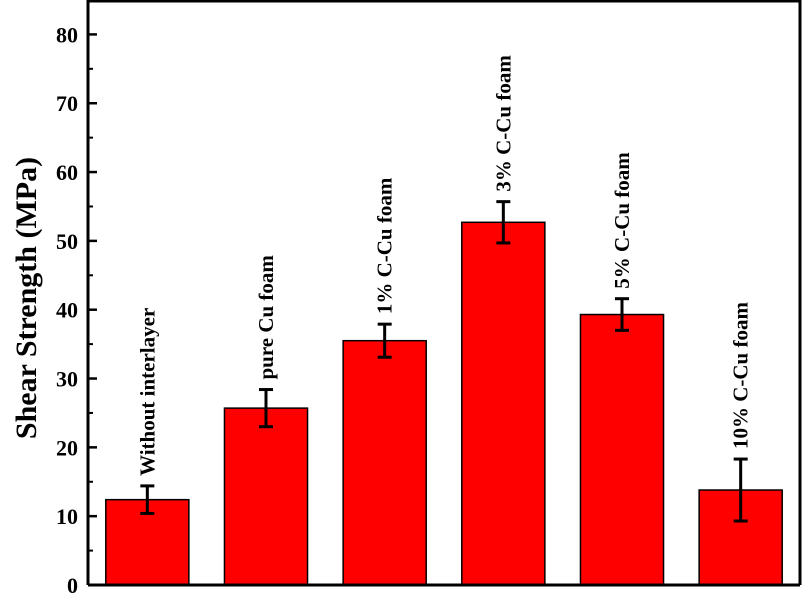 This screenshot has width=804, height=595. Describe the element at coordinates (266, 317) in the screenshot. I see `bar-label-2: pure Cu foam` at that location.